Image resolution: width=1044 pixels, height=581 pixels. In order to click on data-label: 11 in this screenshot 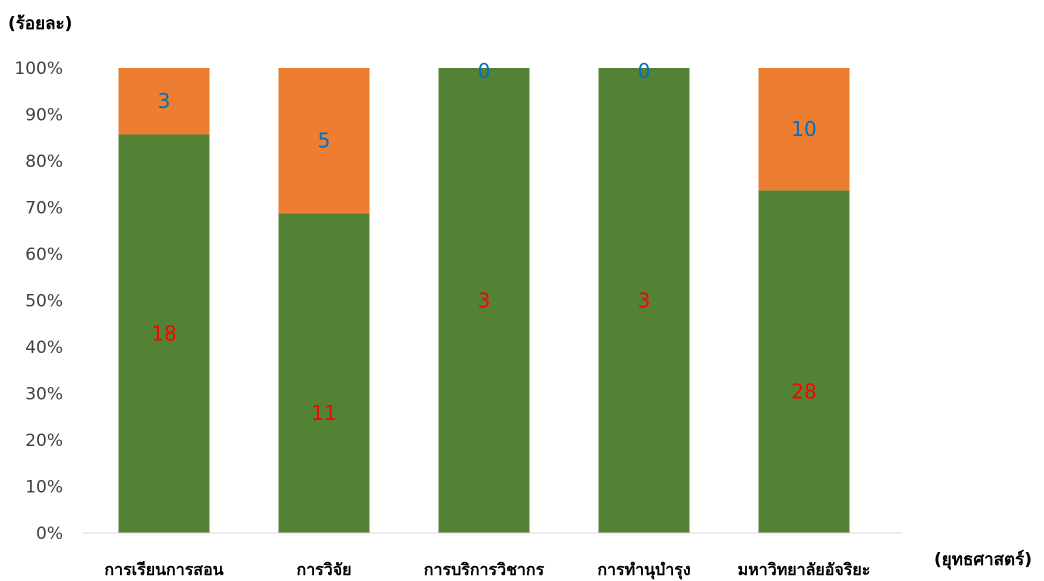, I will do `click(323, 413)`.